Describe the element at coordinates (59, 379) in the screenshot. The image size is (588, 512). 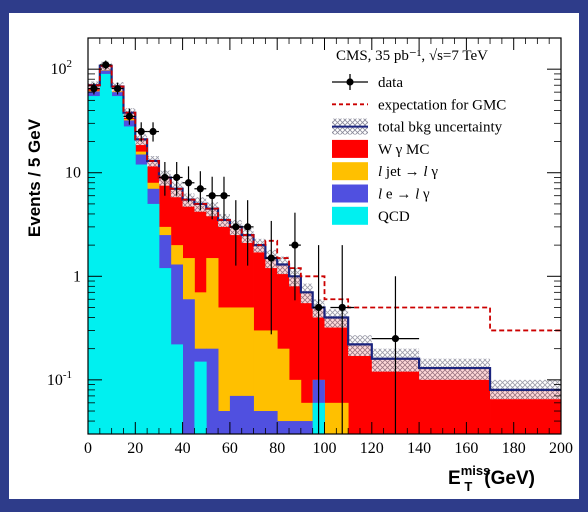
I see `y-tick-label: 10⁻¹` at that location.